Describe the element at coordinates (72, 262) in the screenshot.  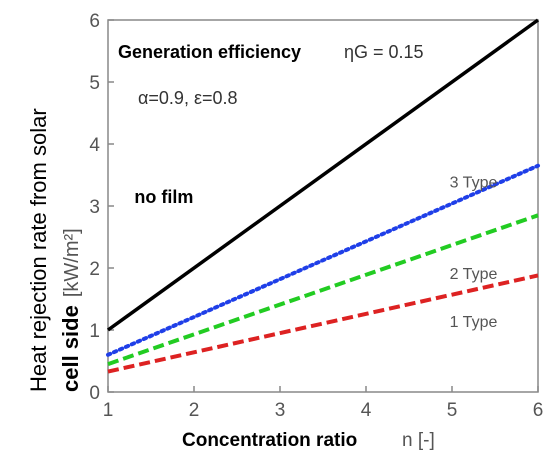
I see `y-axis-unit: [kW/m²]` at that location.